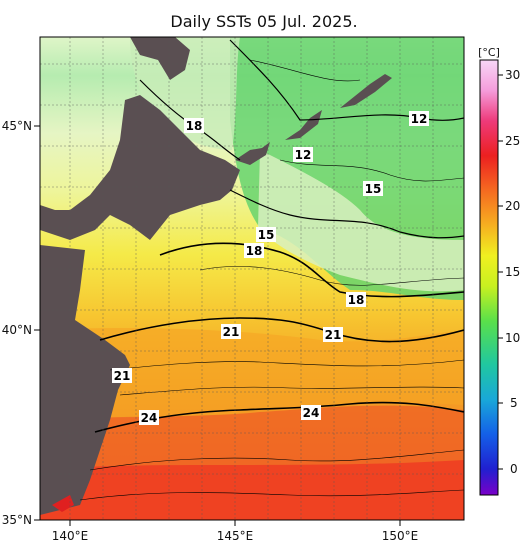  What do you see at coordinates (514, 403) in the screenshot?
I see `colorbar-tick: 5` at bounding box center [514, 403].